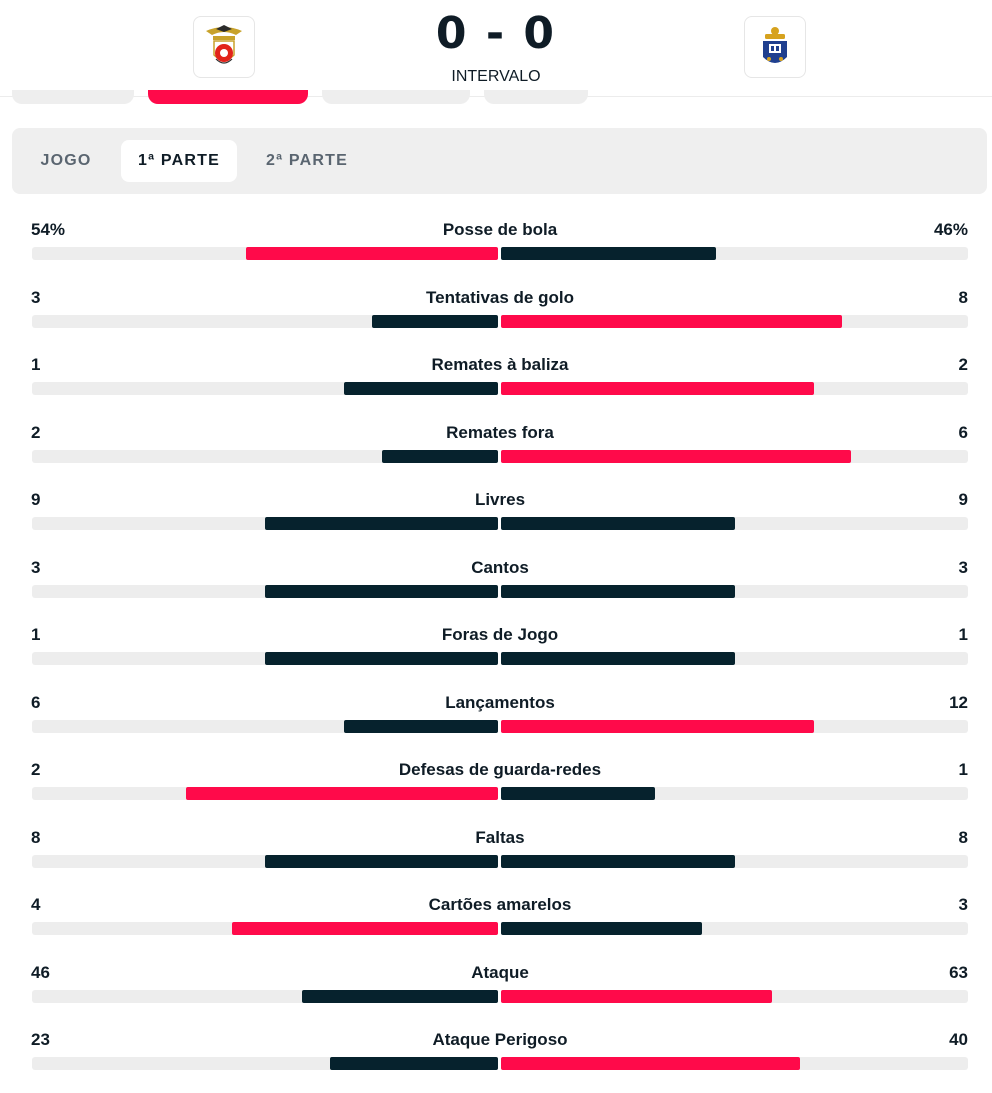 The image size is (992, 1093). I want to click on stat-label: Livres, so click(500, 499).